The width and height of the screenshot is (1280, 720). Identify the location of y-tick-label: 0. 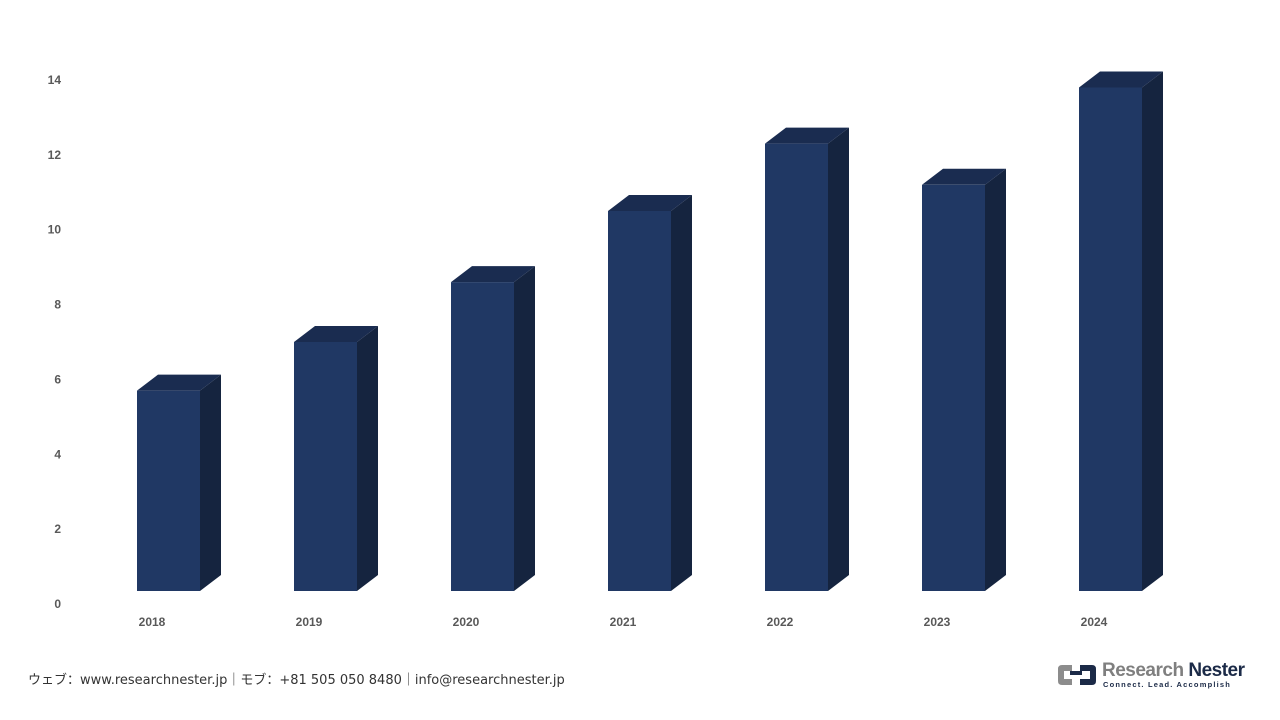
(57, 604).